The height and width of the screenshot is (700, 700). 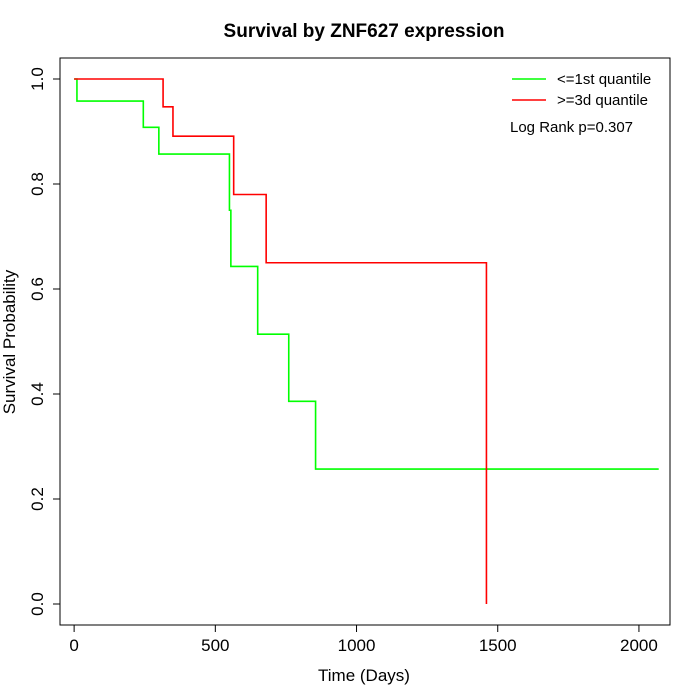 What do you see at coordinates (37, 184) in the screenshot?
I see `y-tick-label: 0.8` at bounding box center [37, 184].